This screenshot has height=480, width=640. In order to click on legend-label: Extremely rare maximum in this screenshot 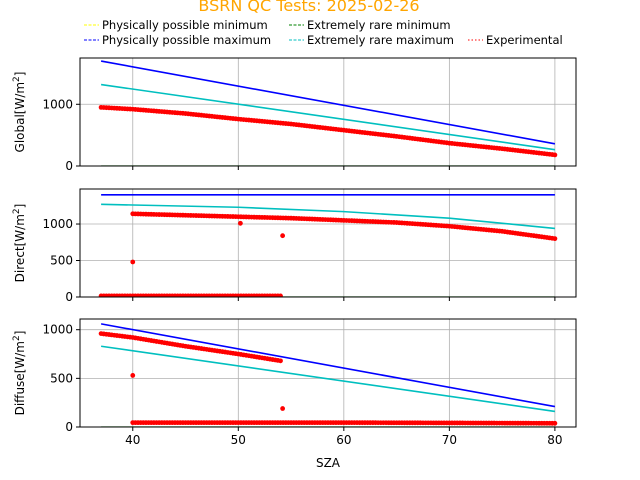, I will do `click(380, 40)`.